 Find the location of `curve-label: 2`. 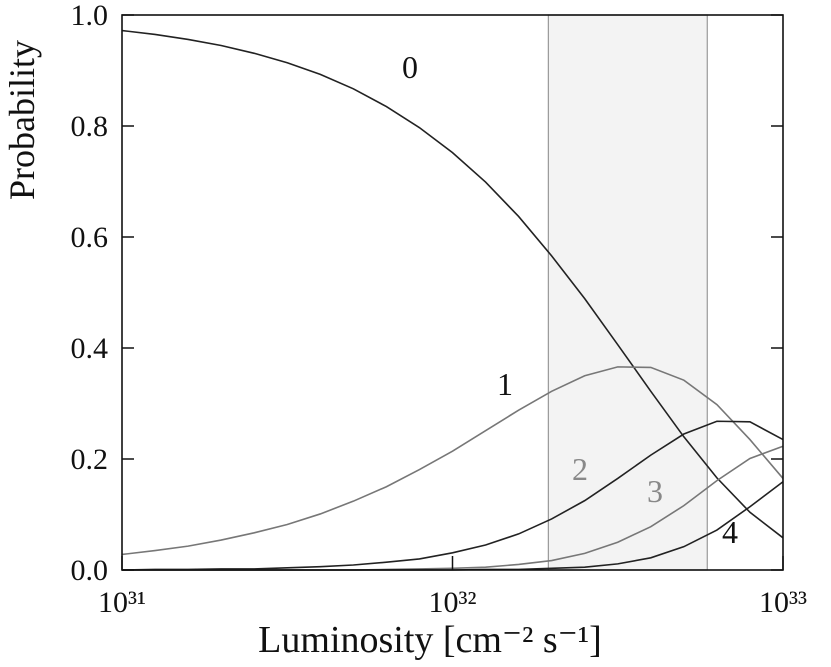

curve-label: 2 is located at coordinates (580, 469).